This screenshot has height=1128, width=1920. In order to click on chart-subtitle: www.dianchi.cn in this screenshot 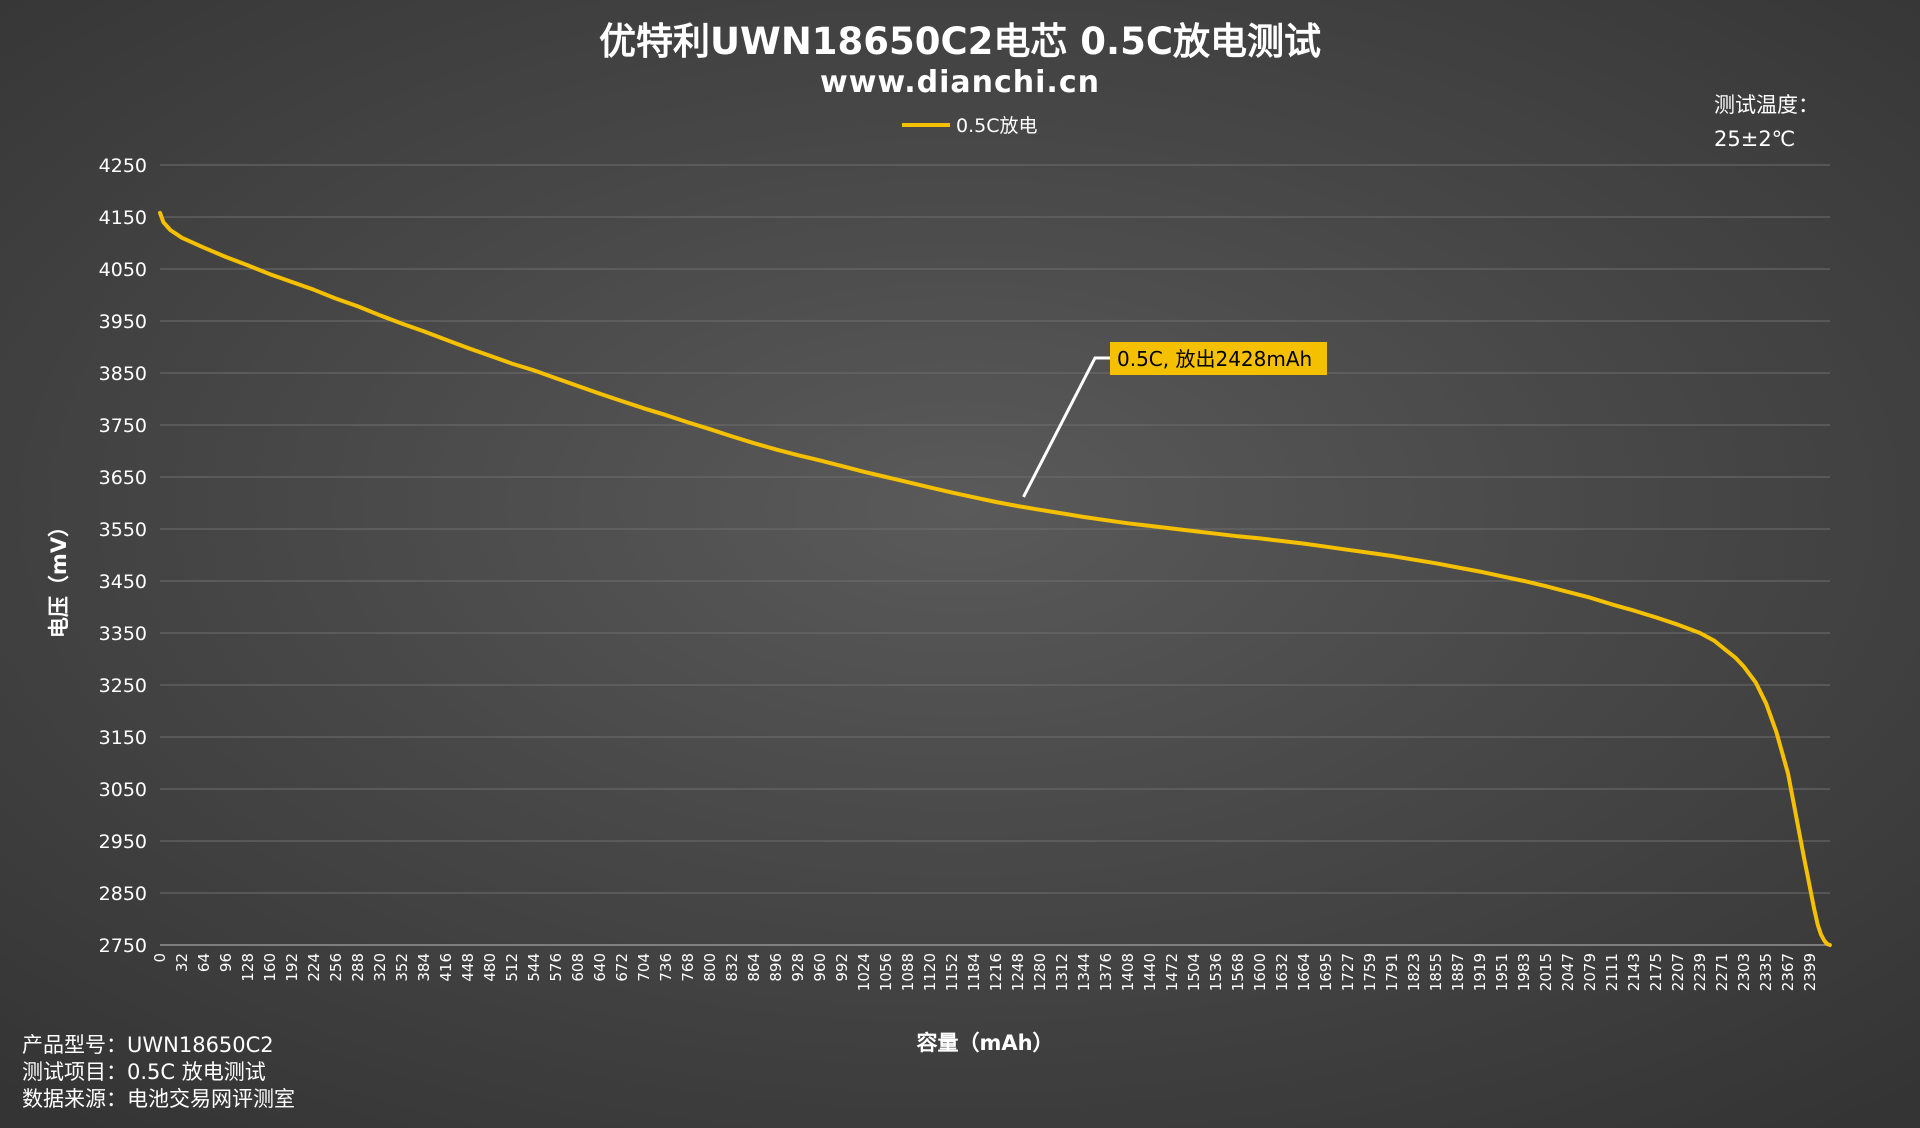, I will do `click(960, 82)`.